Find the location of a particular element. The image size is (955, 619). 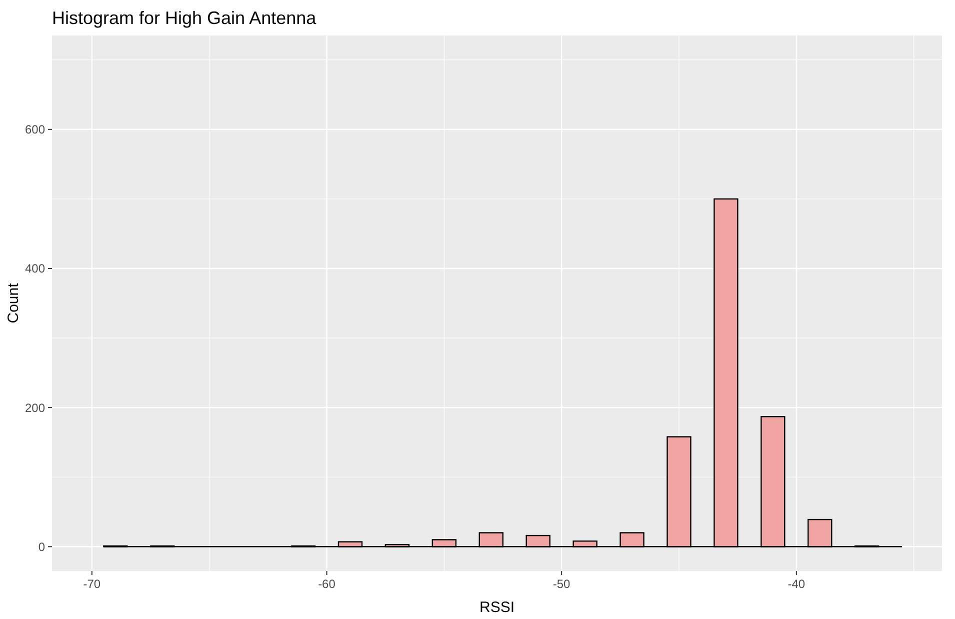

y-tick-label: 200 is located at coordinates (35, 407).